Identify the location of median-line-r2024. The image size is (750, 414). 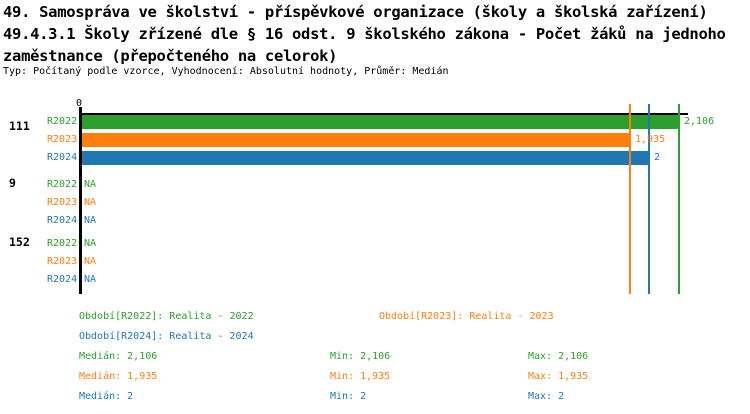
(649, 199).